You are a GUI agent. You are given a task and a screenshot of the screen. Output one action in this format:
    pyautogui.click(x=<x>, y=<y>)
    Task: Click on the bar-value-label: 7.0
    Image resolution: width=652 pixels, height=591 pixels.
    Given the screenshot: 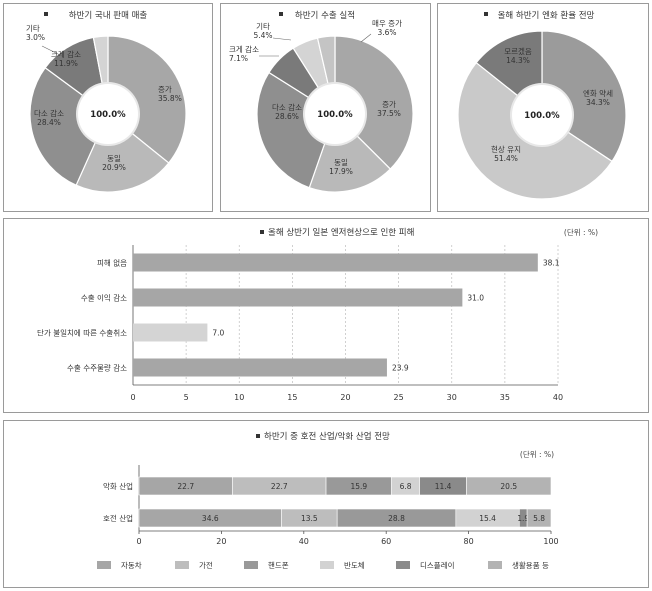 What is the action you would take?
    pyautogui.click(x=218, y=333)
    